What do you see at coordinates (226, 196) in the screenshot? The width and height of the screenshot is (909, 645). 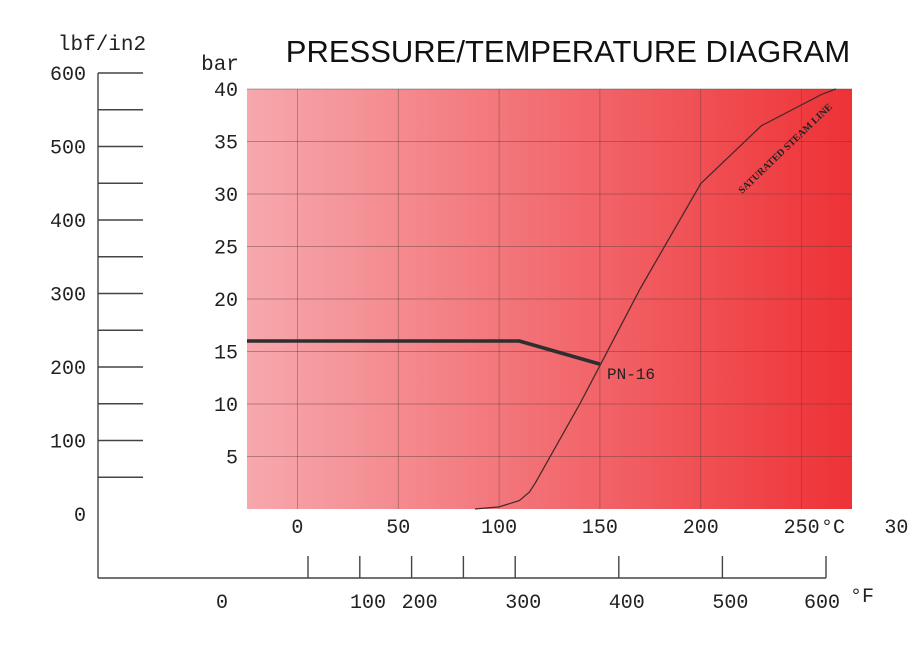 I see `y-tick-label: 30` at bounding box center [226, 196].